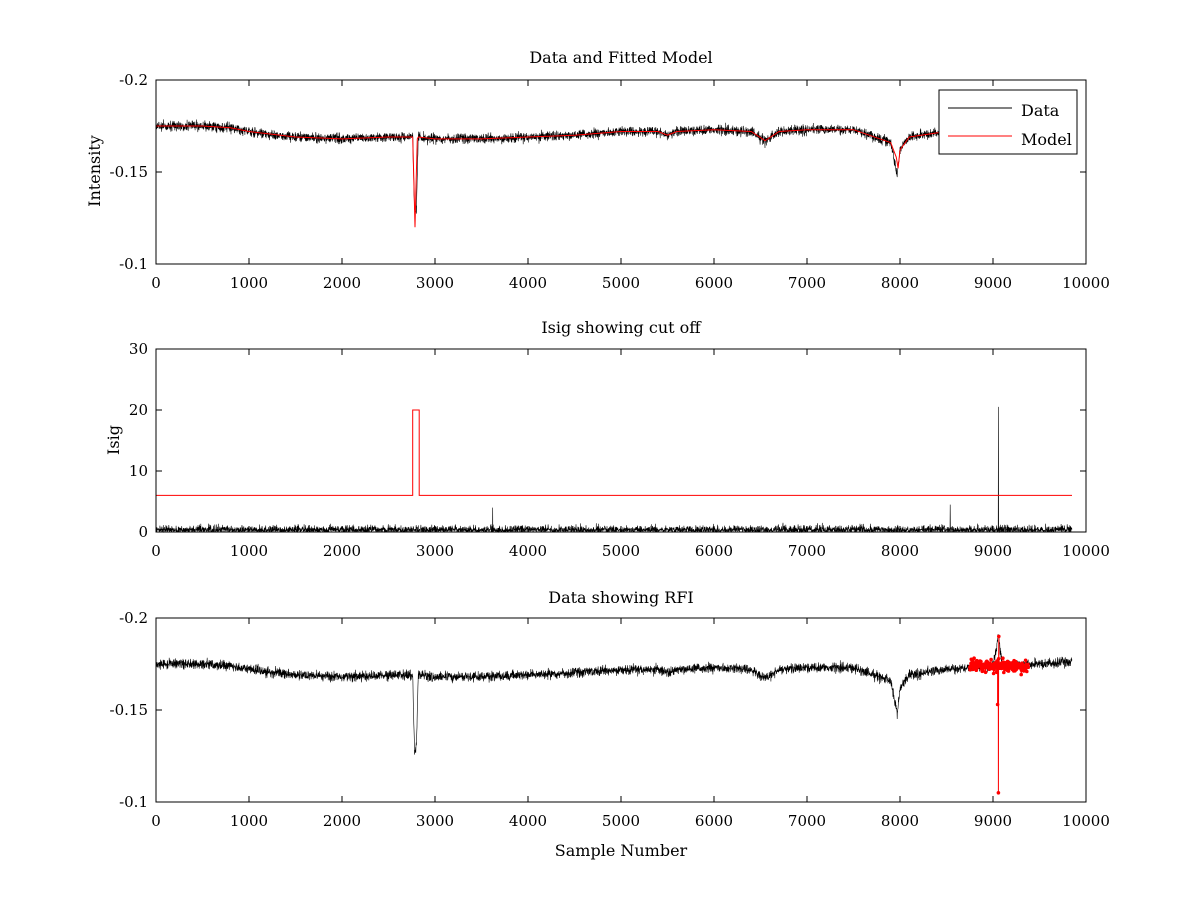  What do you see at coordinates (614, 175) in the screenshot?
I see `series-model` at bounding box center [614, 175].